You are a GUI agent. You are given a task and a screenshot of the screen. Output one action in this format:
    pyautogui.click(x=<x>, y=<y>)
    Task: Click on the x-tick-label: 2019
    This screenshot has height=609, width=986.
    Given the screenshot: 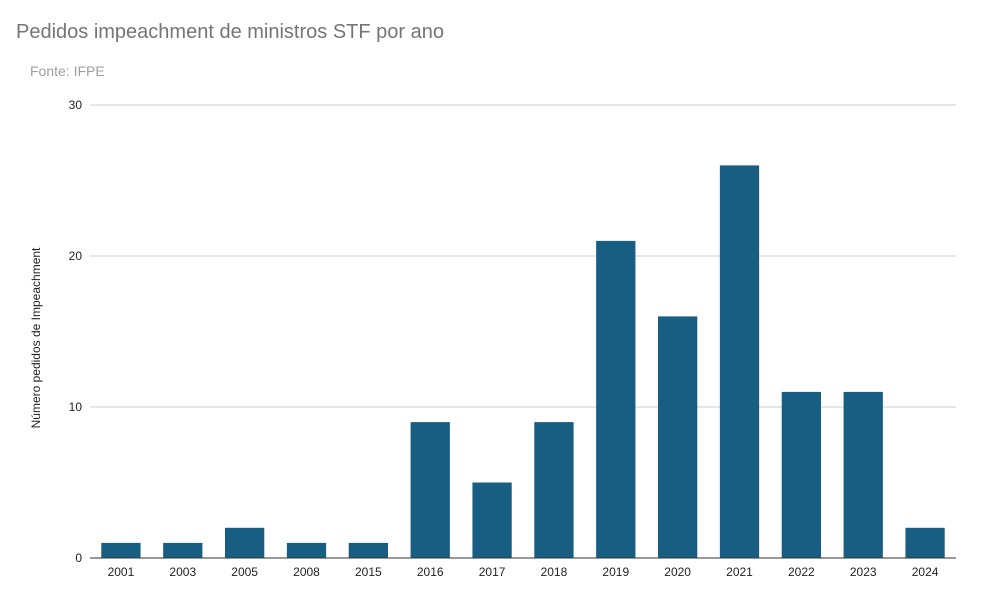 What is the action you would take?
    pyautogui.click(x=615, y=572)
    